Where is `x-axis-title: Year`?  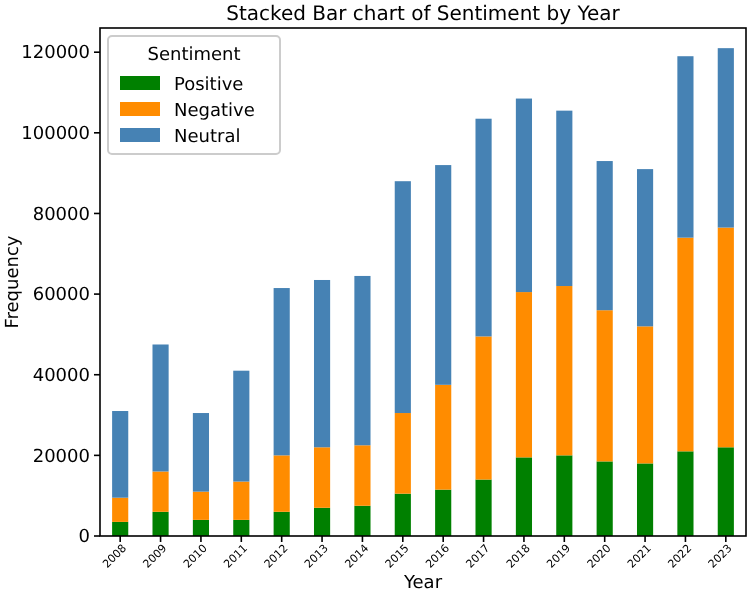
x-axis-title: Year is located at coordinates (422, 584).